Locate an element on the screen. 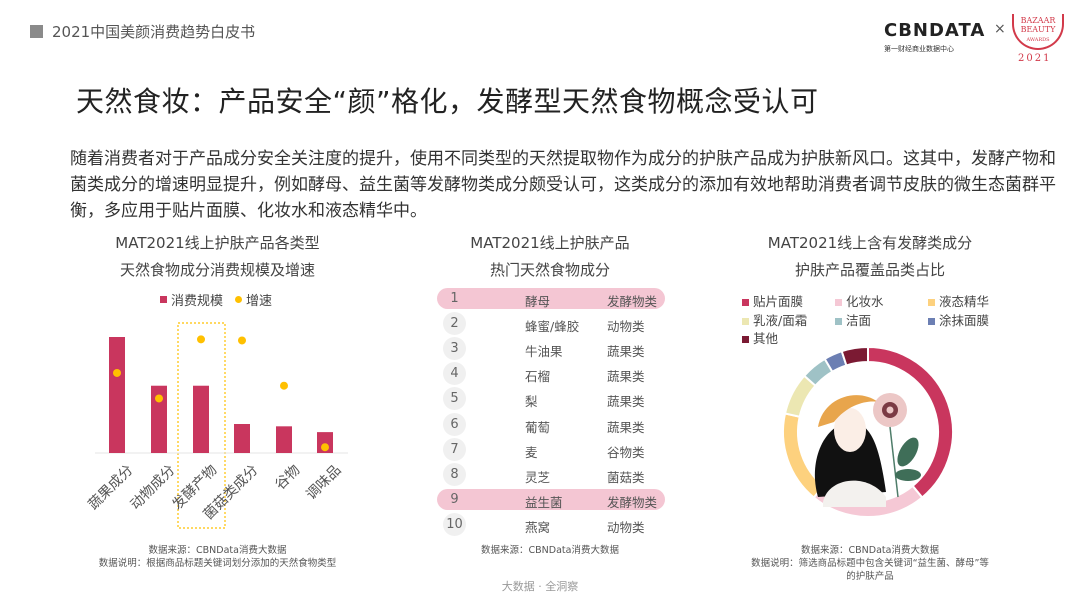  ingredient-name: 酵母 is located at coordinates (538, 301).